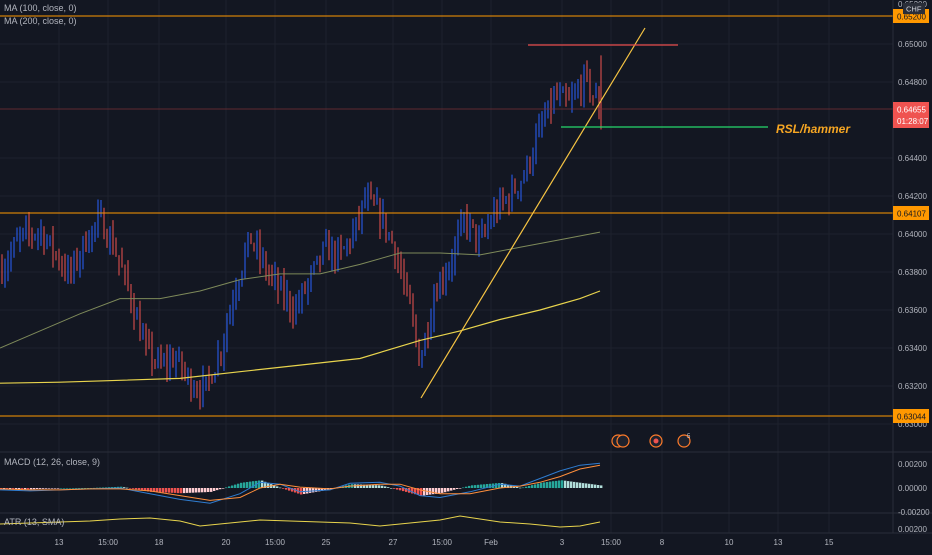 The height and width of the screenshot is (555, 932). I want to click on macd-tick-label: 0.00200, so click(912, 464).